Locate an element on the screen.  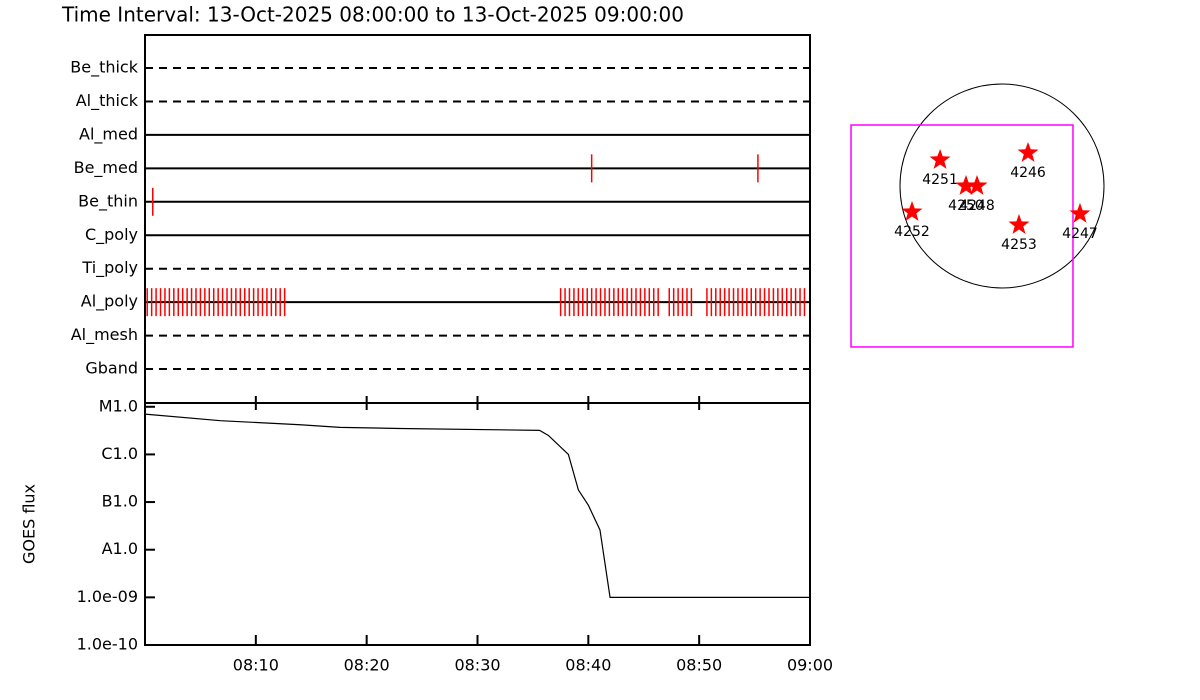
y-tick-label: A1.0 is located at coordinates (120, 548).